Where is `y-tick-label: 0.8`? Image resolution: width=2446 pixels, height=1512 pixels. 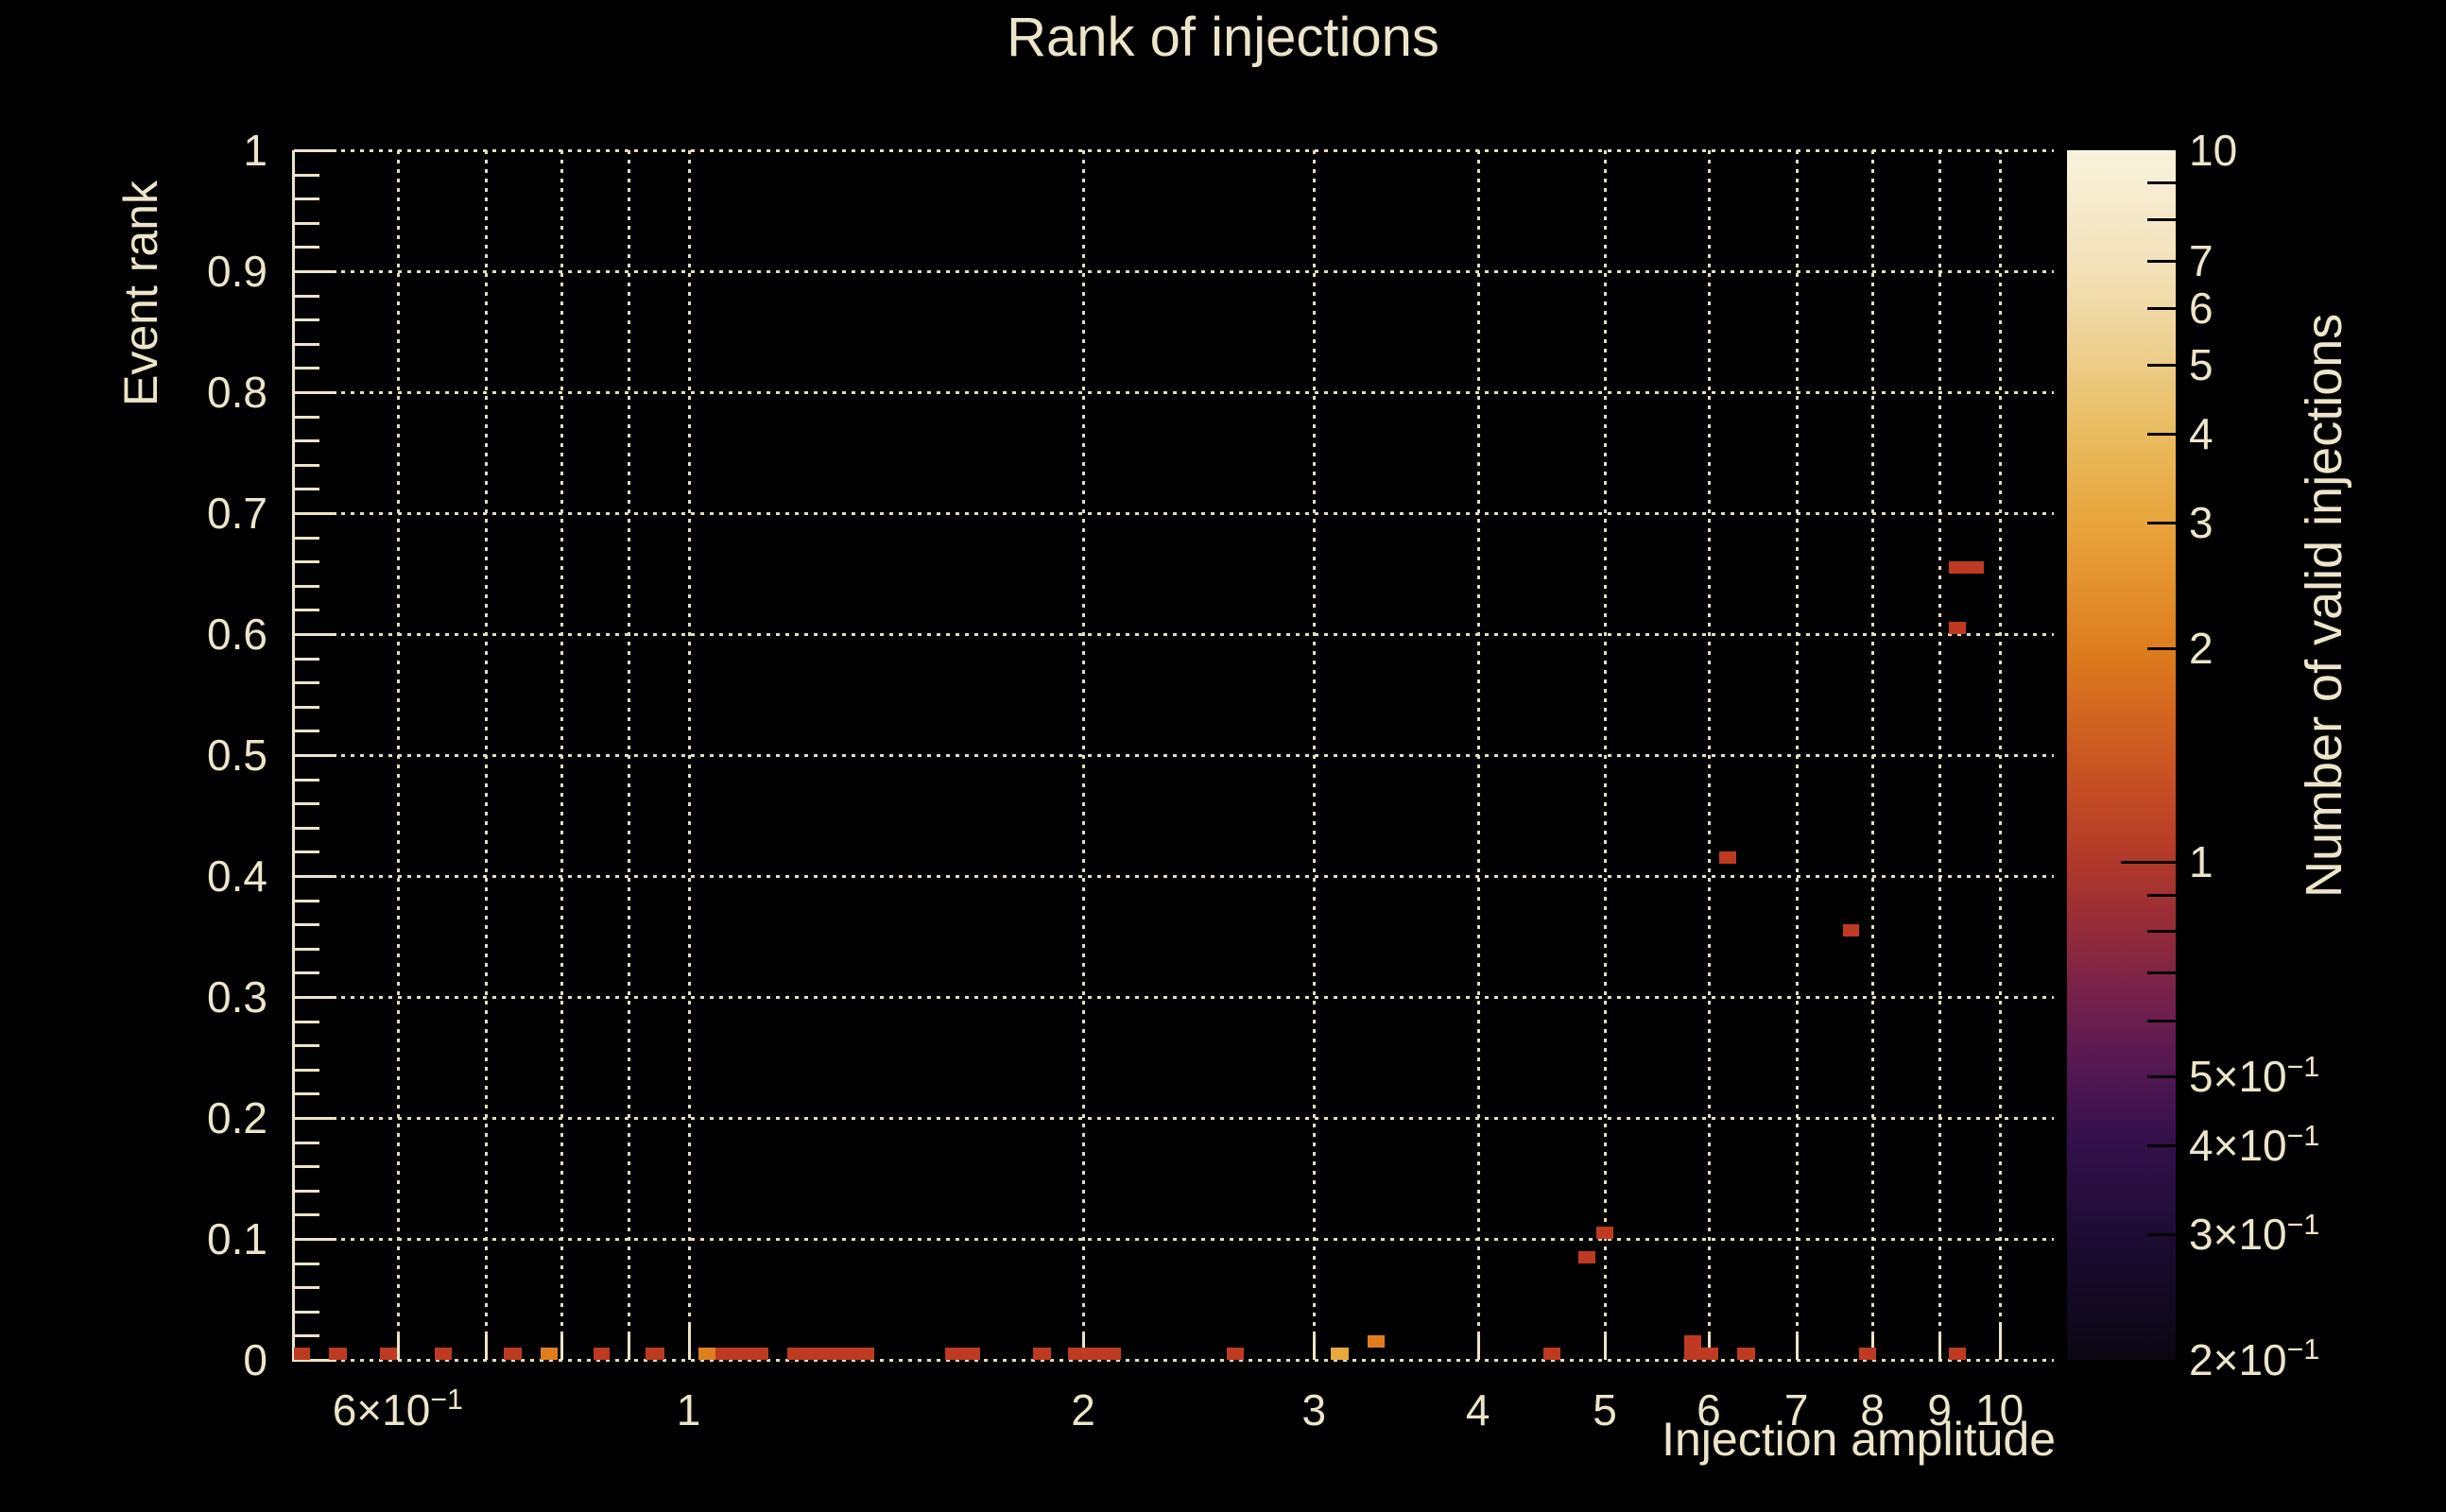 y-tick-label: 0.8 is located at coordinates (237, 392).